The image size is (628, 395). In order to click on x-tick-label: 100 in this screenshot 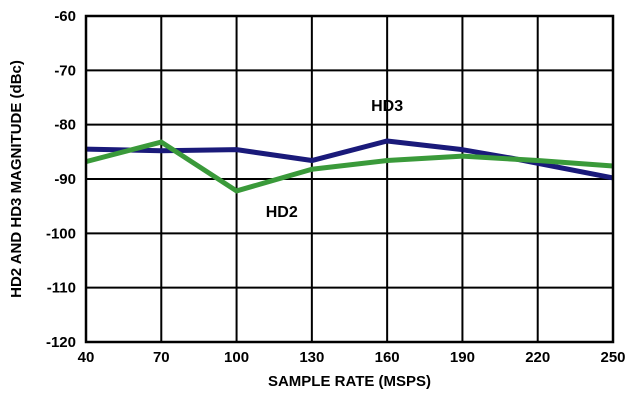, I will do `click(236, 357)`.